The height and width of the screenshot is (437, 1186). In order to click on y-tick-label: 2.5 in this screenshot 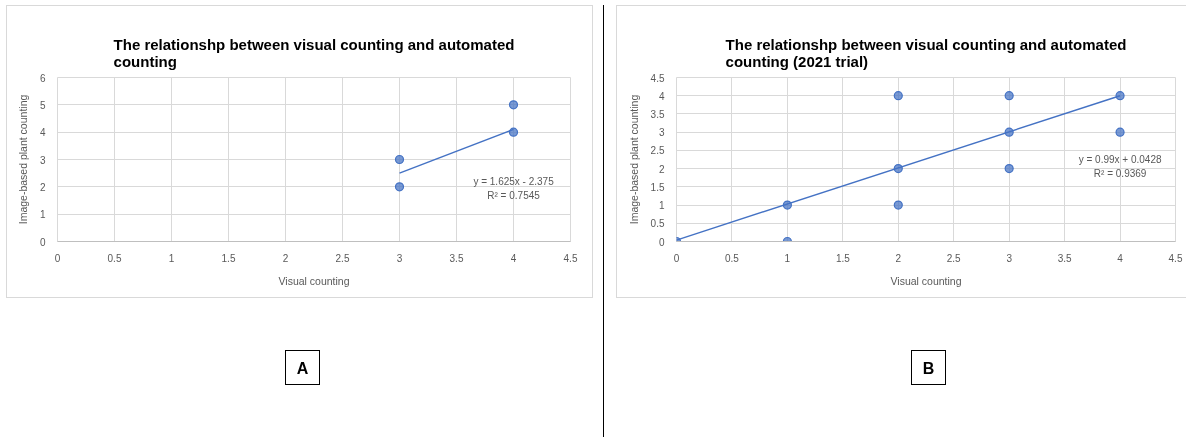, I will do `click(657, 151)`.